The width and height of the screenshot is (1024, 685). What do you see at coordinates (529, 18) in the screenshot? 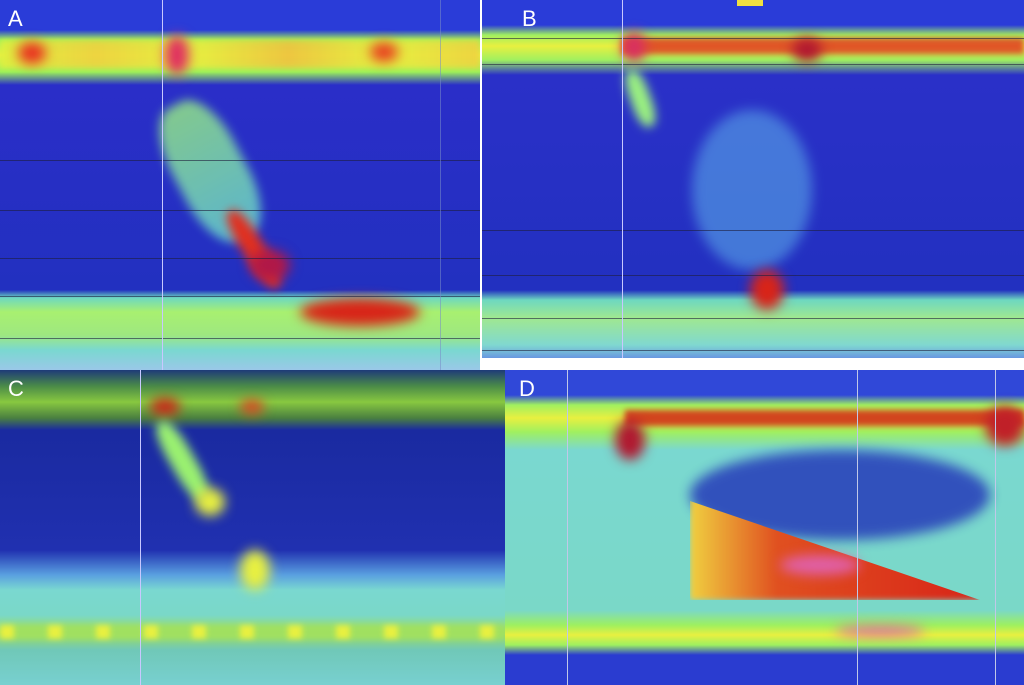
I see `panel-label-b: B` at bounding box center [529, 18].